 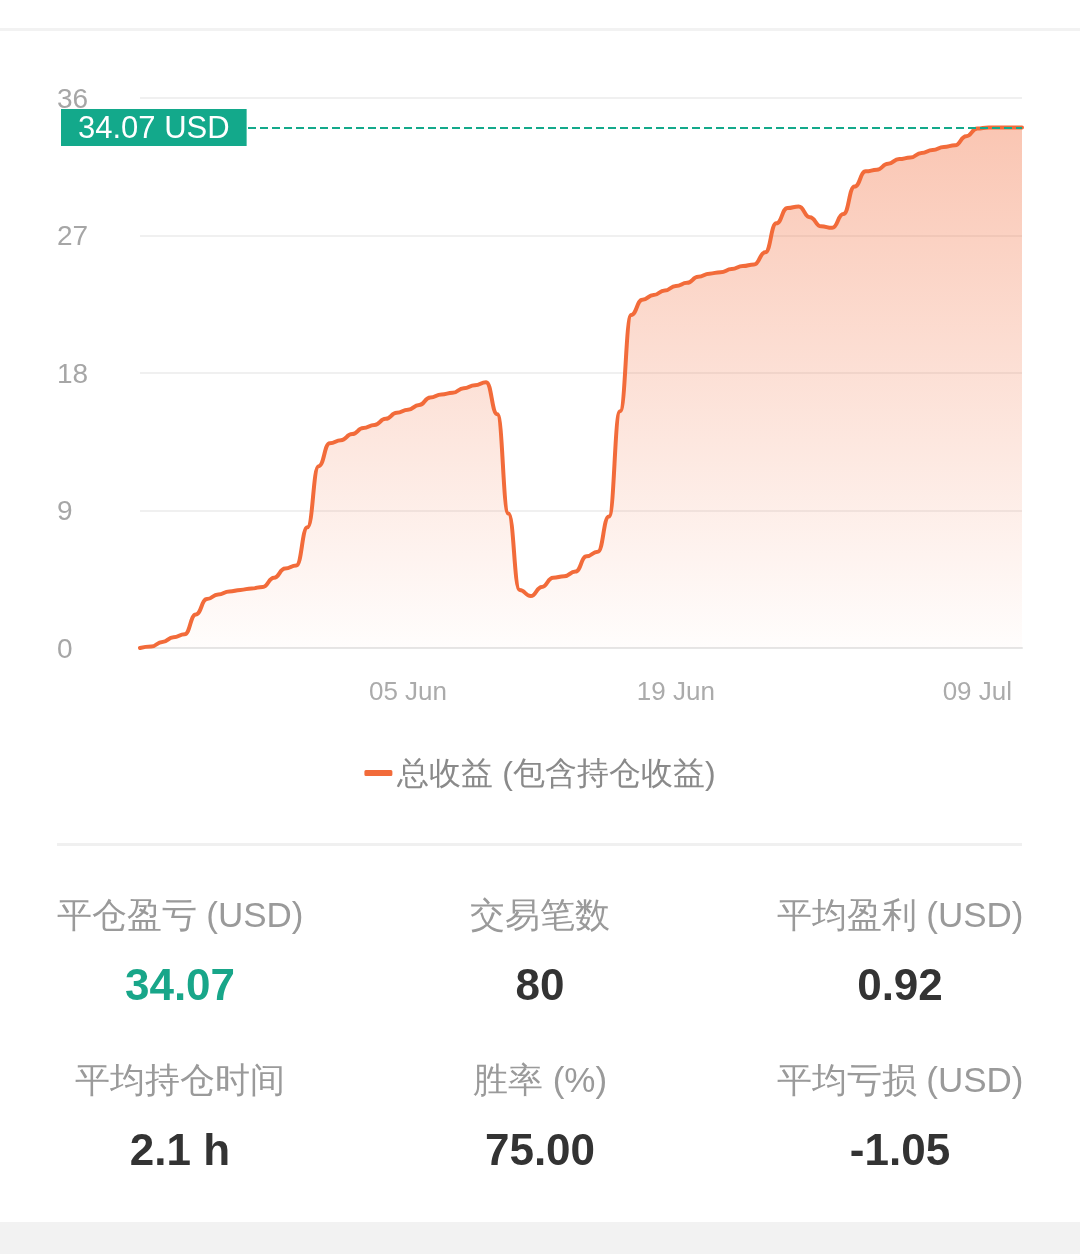 What do you see at coordinates (900, 1079) in the screenshot?
I see `text: 平均亏损 (USD)` at bounding box center [900, 1079].